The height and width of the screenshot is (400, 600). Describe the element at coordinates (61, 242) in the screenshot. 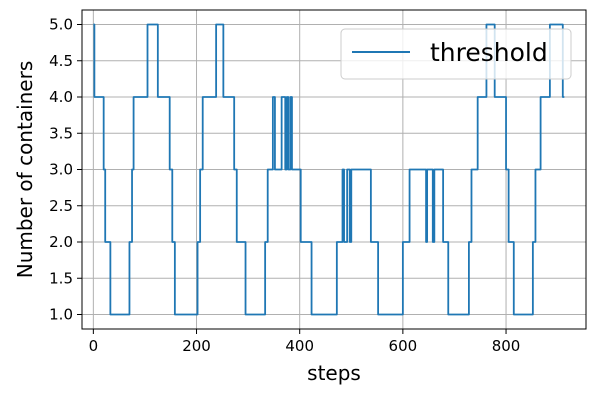

I see `y-tick-label: 2.0` at that location.